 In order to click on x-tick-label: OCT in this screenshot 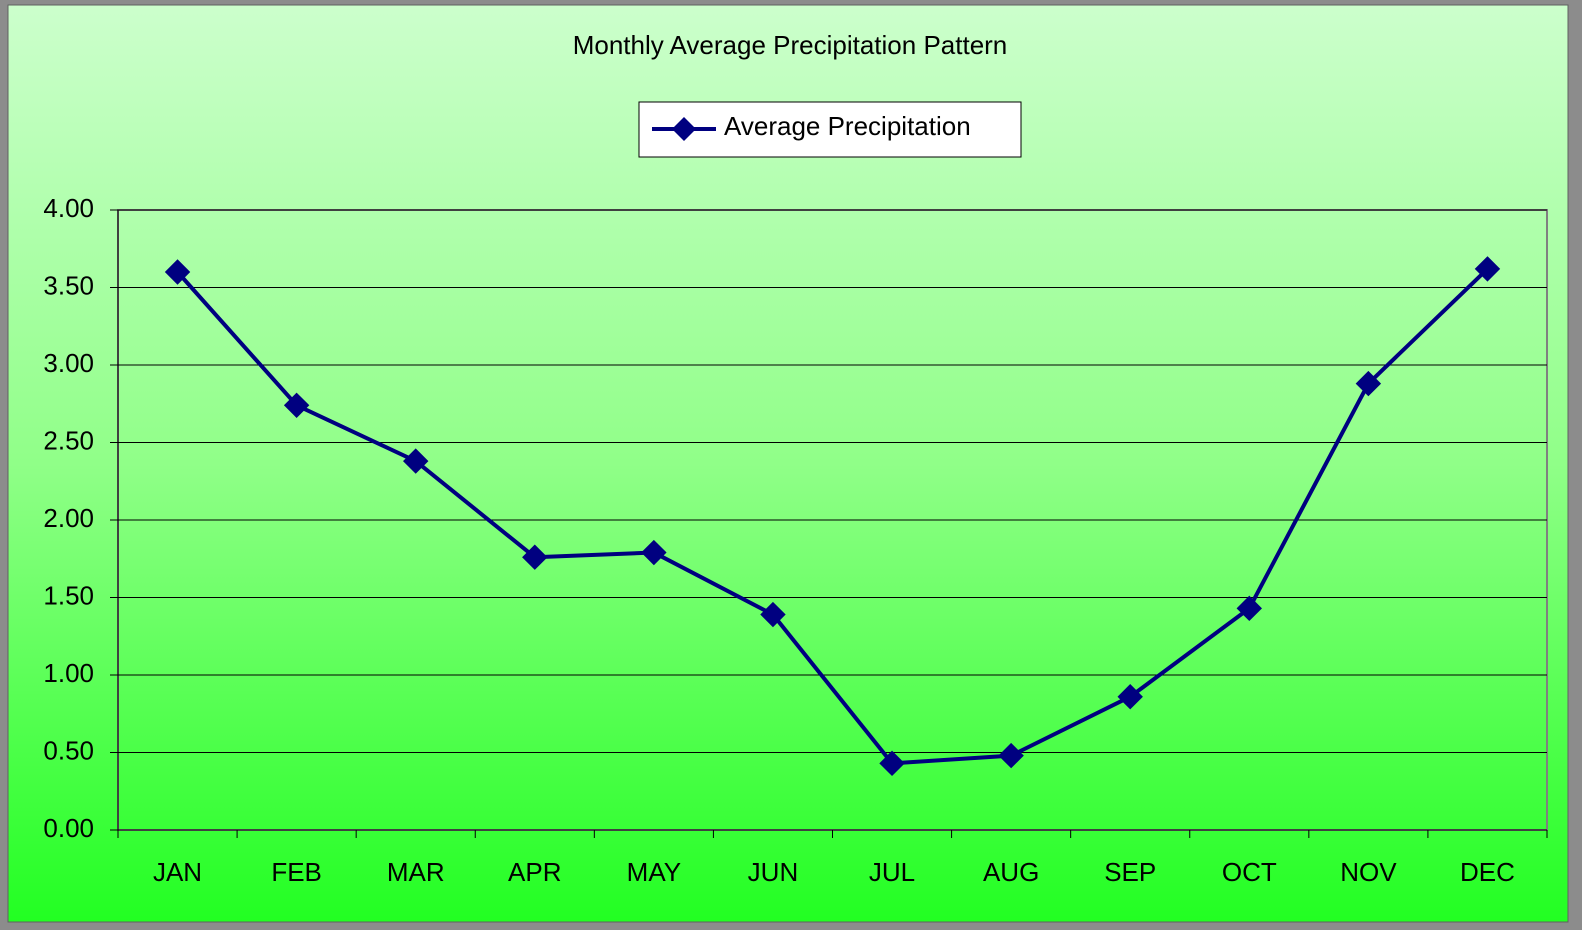, I will do `click(1249, 872)`.